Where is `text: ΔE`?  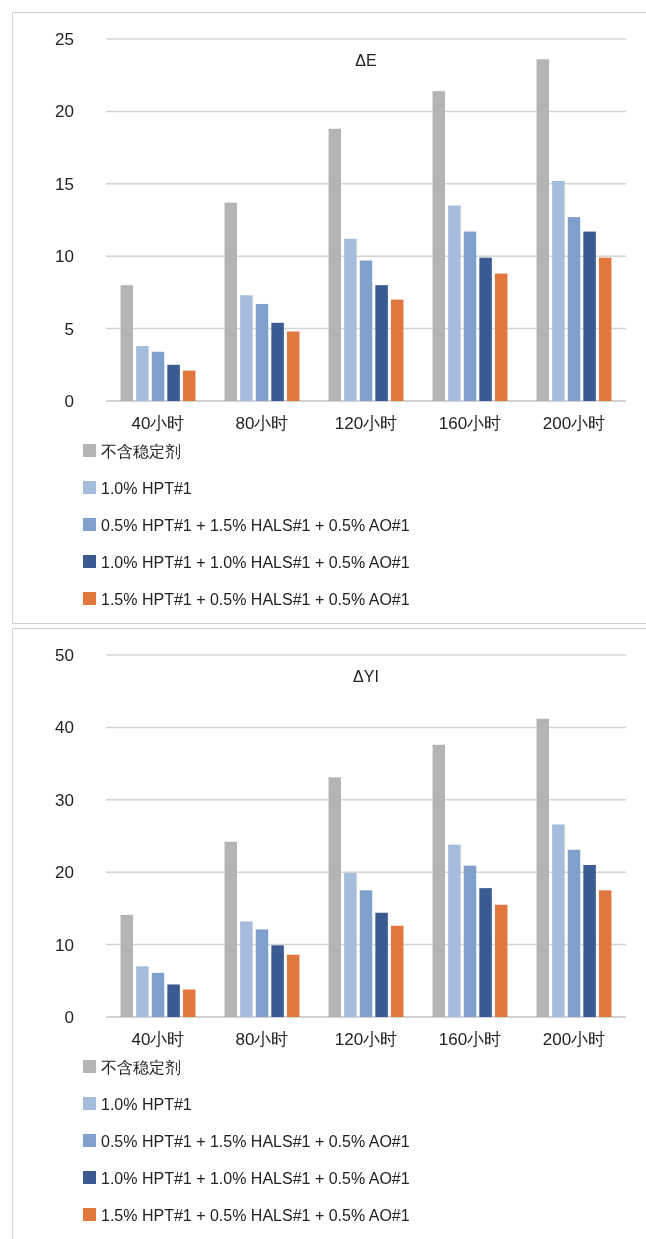
text: ΔE is located at coordinates (366, 60).